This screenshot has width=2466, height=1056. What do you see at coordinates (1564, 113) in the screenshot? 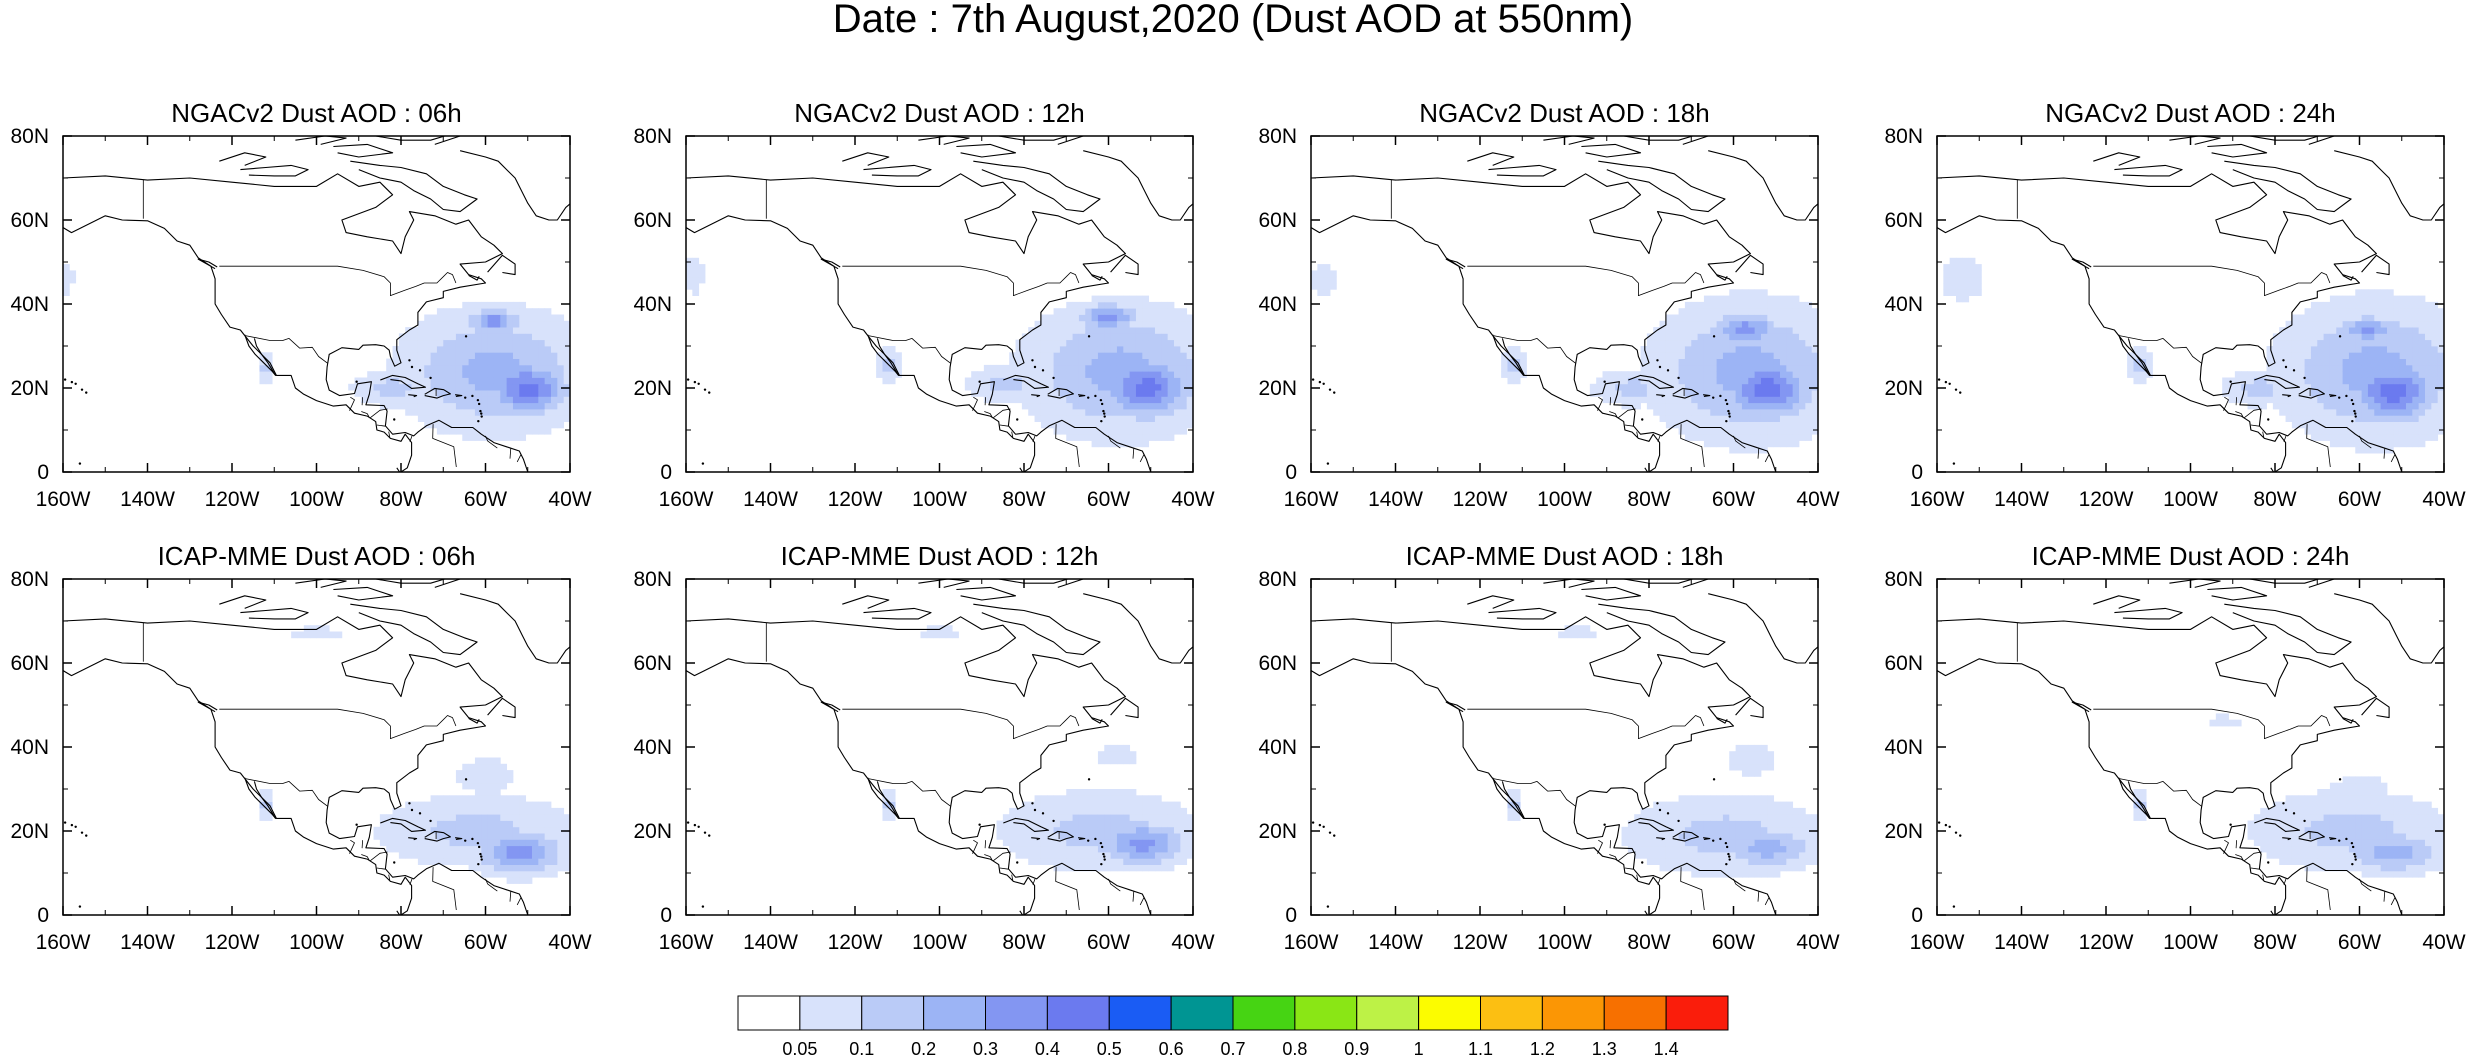
I see `panel-title: NGACv2 Dust AOD : 18h` at bounding box center [1564, 113].